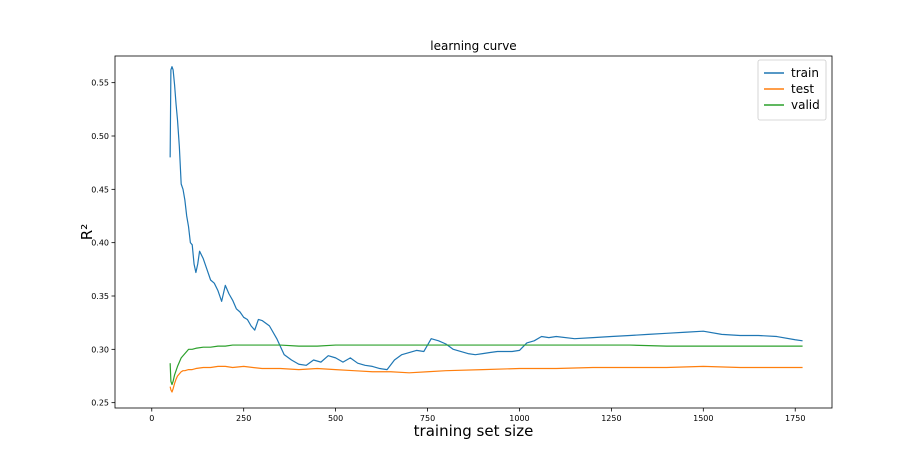 The image size is (924, 456). Describe the element at coordinates (795, 418) in the screenshot. I see `x-tick-label: 1750` at that location.